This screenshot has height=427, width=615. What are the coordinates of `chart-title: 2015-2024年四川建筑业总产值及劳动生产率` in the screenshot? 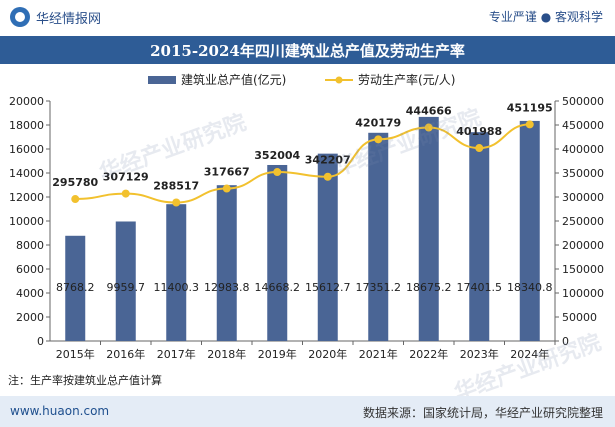 It's located at (307, 51).